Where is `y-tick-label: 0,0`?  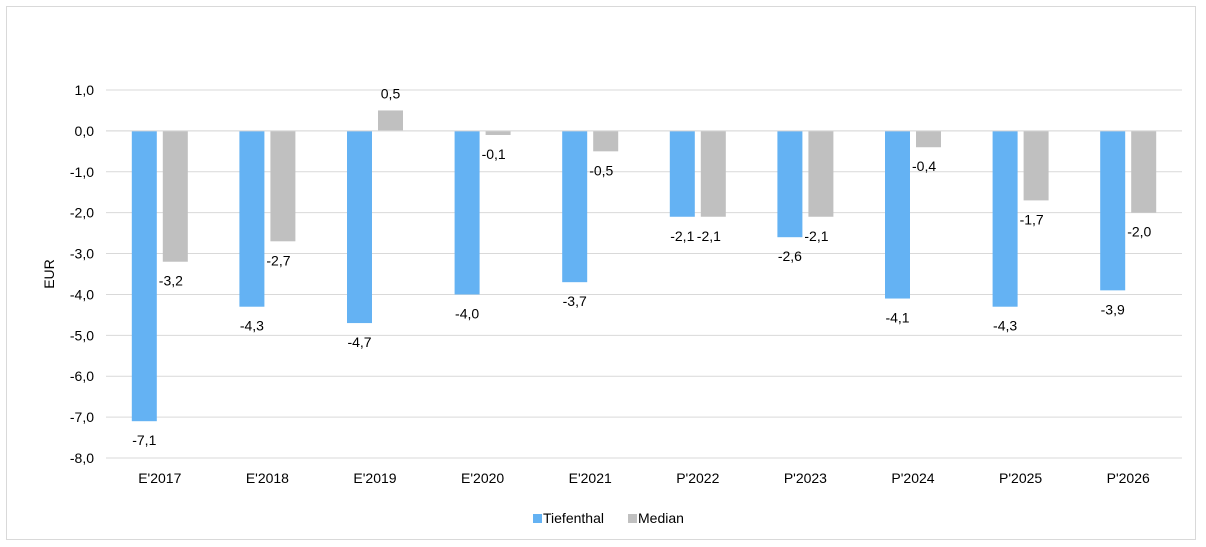
y-tick-label: 0,0 is located at coordinates (85, 131).